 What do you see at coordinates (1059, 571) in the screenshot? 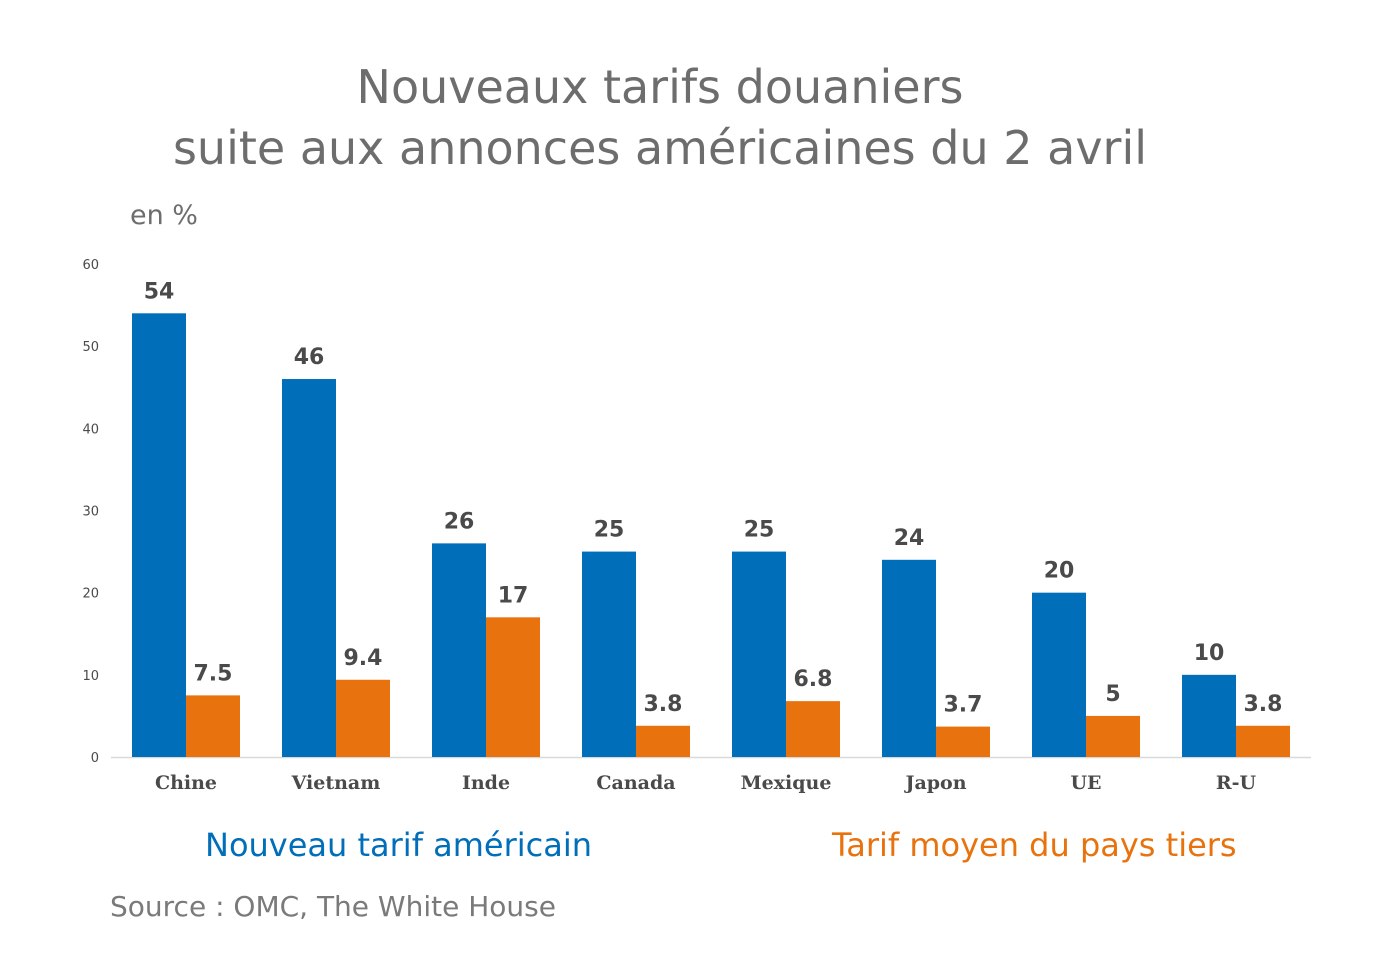
I see `data-label: 20` at bounding box center [1059, 571].